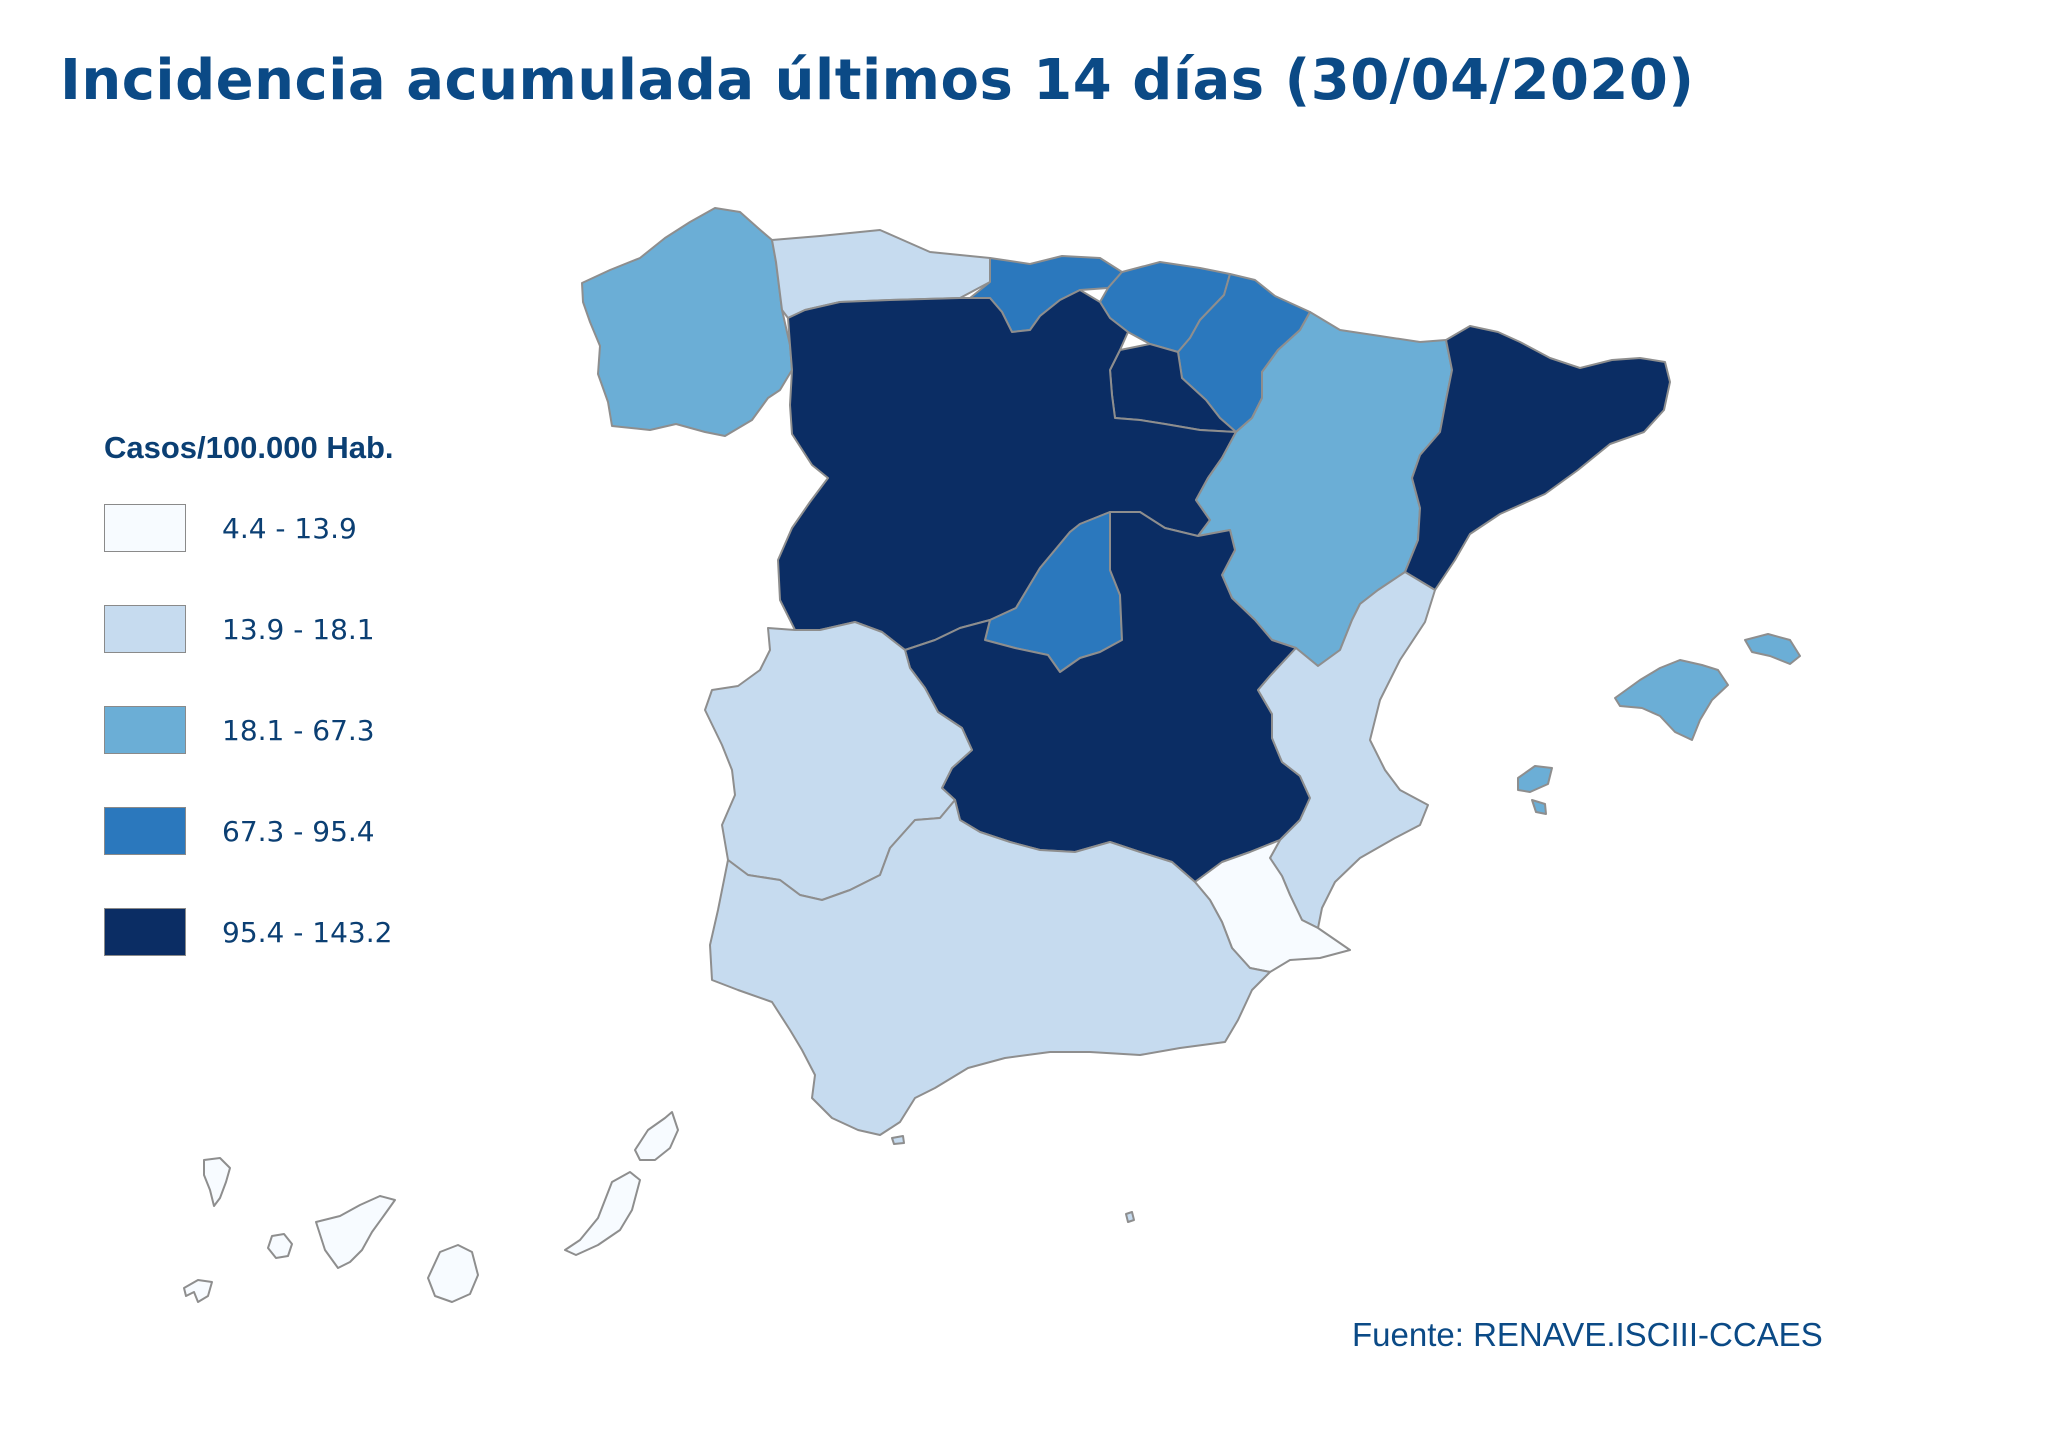 This screenshot has height=1448, width=2048. Describe the element at coordinates (355, 1232) in the screenshot. I see `region-tenerife` at that location.